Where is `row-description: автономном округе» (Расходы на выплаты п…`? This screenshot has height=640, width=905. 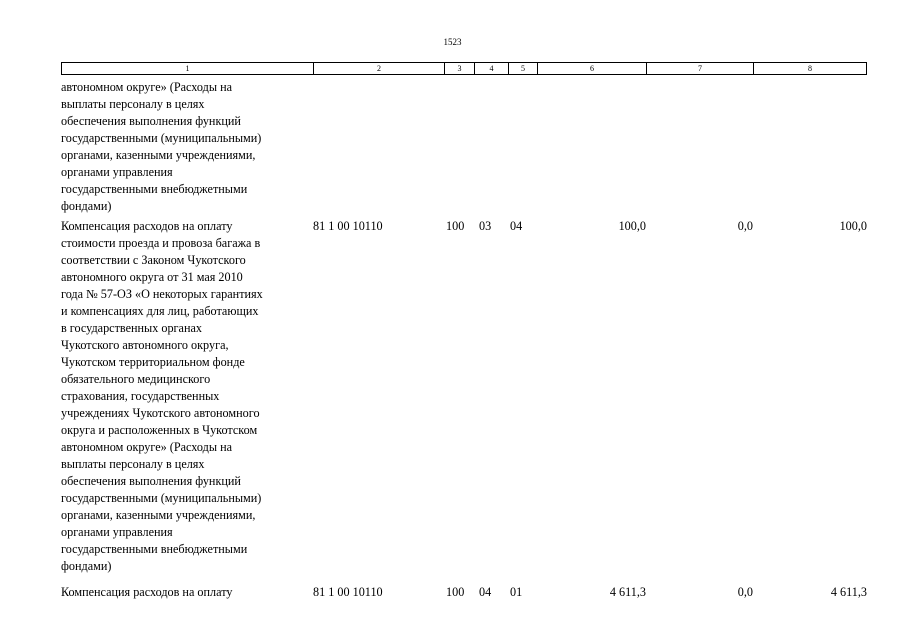
row-description: автономном округе» (Расходы на выплаты п… is located at coordinates (161, 146).